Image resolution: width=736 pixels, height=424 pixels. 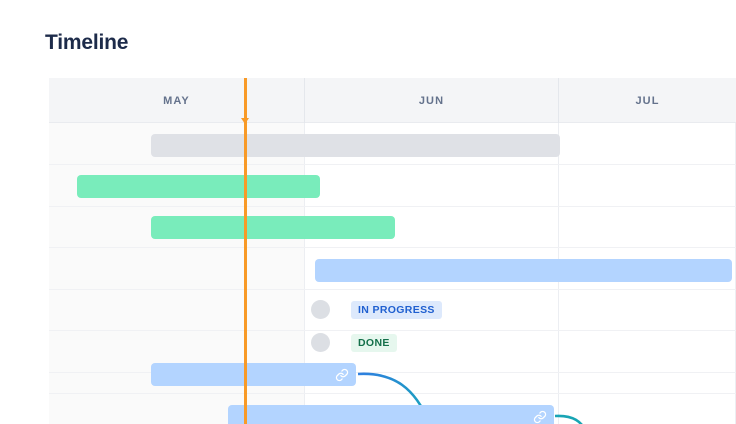 What do you see at coordinates (647, 100) in the screenshot?
I see `month-column-header-jul: JUL` at bounding box center [647, 100].